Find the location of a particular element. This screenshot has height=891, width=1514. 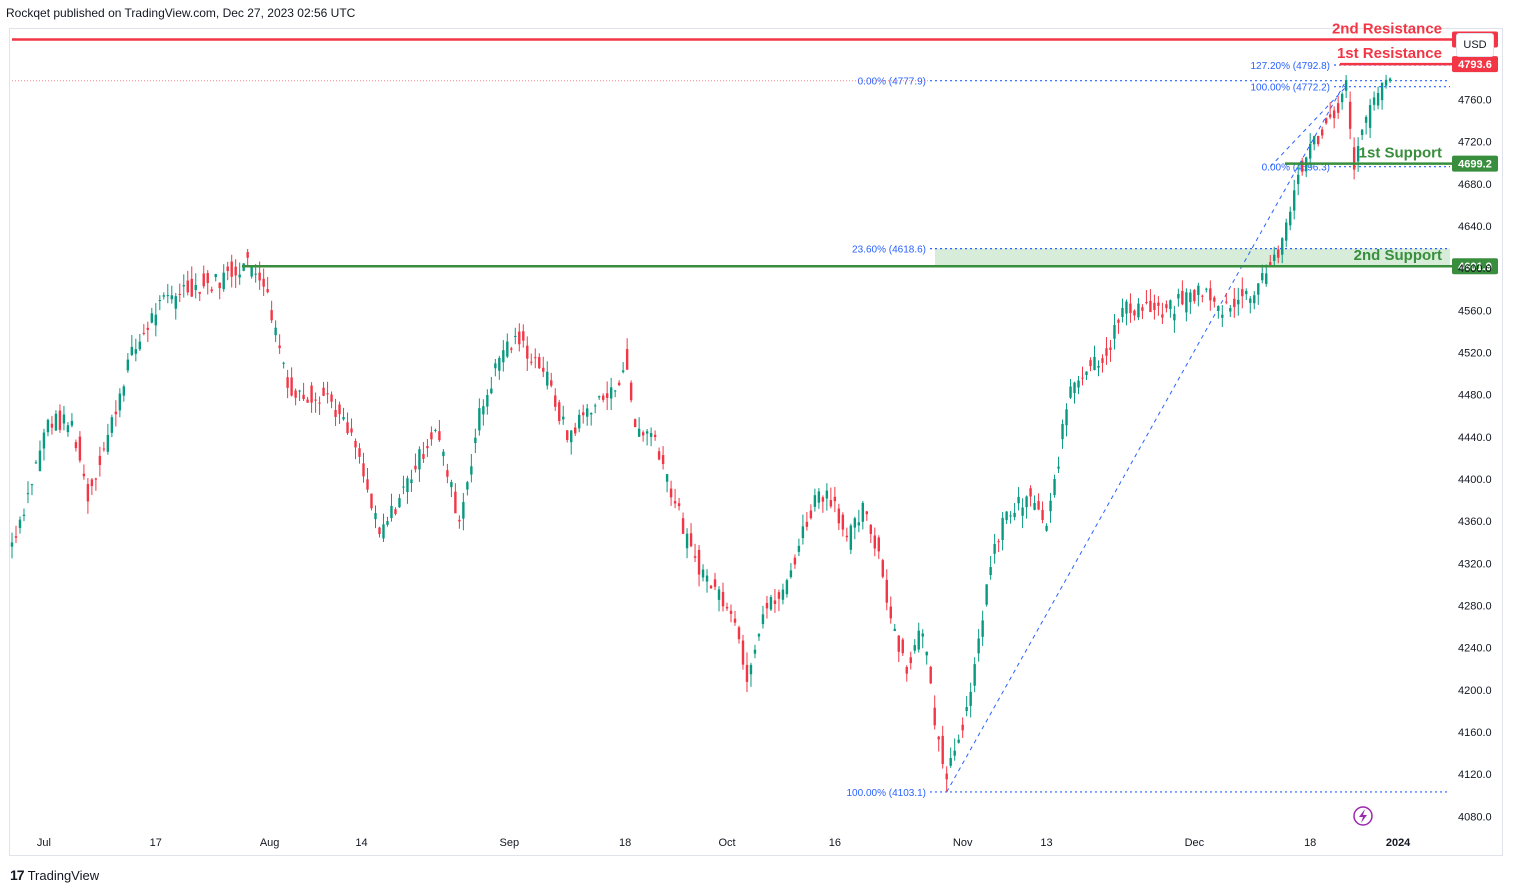

x-tick-label: 2024 is located at coordinates (1398, 843).